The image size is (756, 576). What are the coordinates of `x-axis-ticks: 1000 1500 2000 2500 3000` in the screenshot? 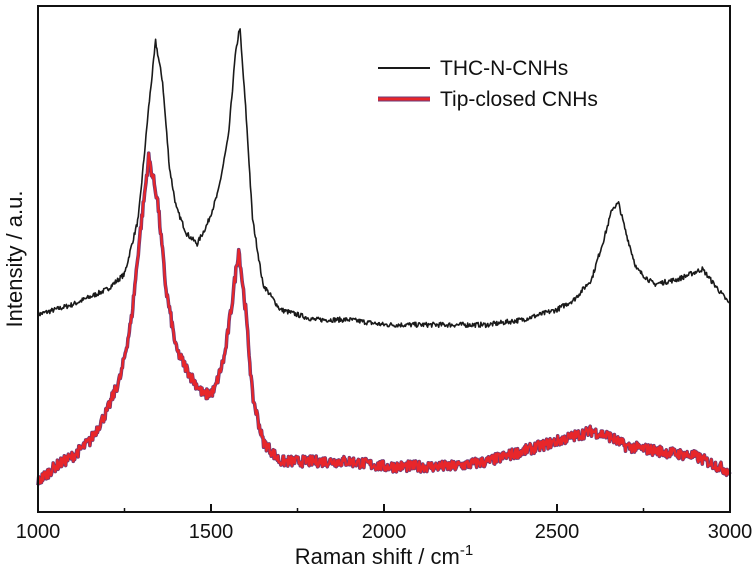 It's located at (384, 523).